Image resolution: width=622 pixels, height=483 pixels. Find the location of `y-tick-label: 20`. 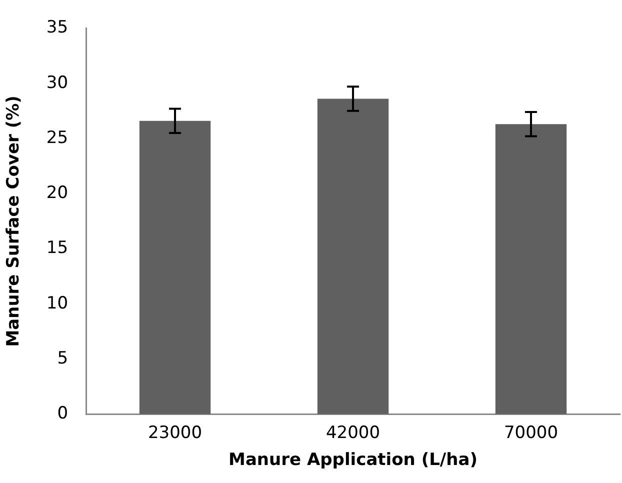

y-tick-label: 20 is located at coordinates (57, 193).